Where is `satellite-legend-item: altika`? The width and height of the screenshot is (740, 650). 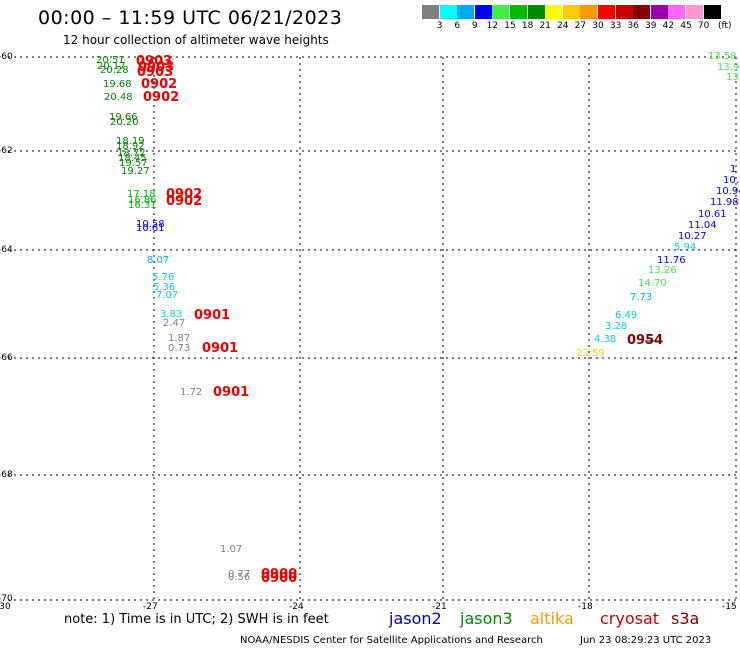
satellite-legend-item: altika is located at coordinates (552, 618).